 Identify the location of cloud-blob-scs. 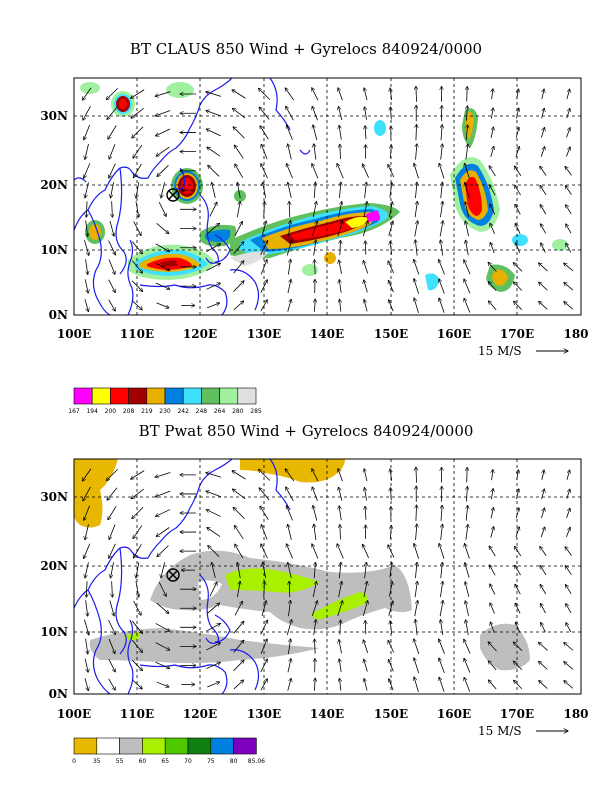
(182, 252).